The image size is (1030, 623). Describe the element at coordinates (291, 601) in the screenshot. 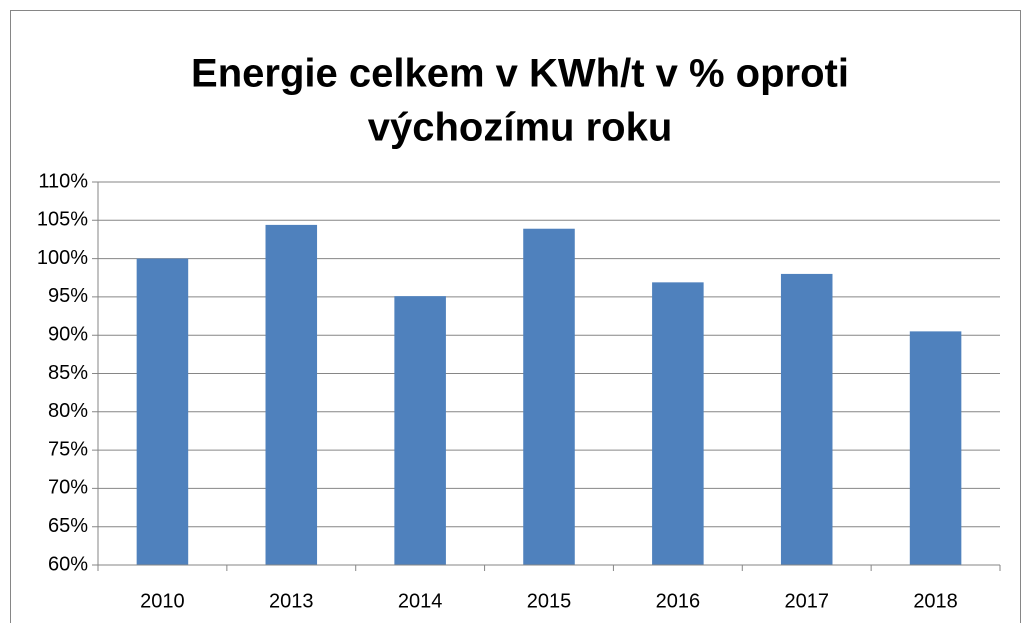

I see `x-tick-label: 2013` at that location.